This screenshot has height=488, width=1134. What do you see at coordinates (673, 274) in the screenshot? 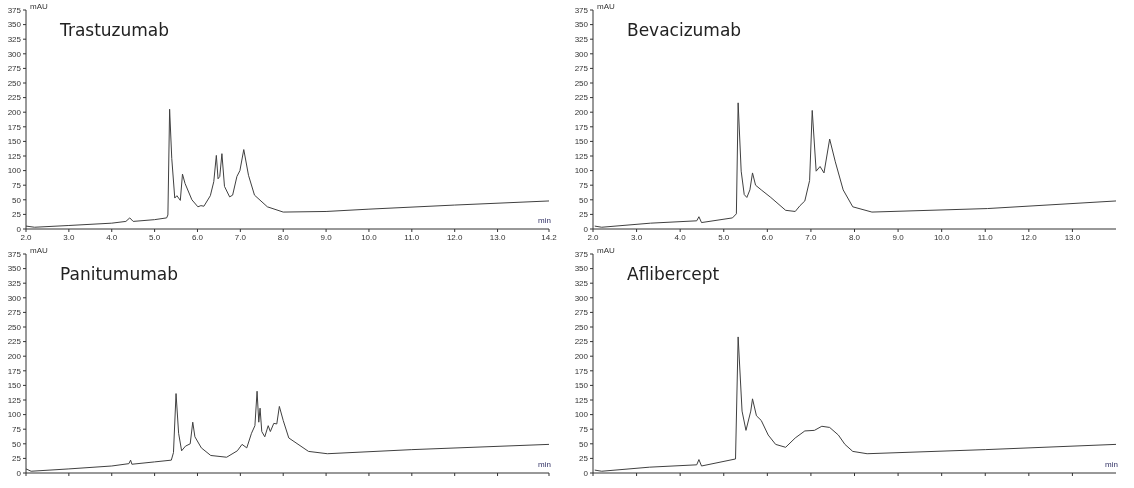
I see `text: Aflibercept` at bounding box center [673, 274].